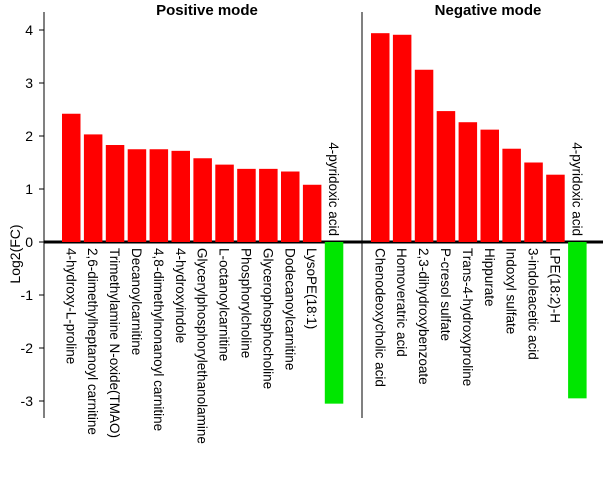 Image resolution: width=603 pixels, height=496 pixels. Describe the element at coordinates (27, 401) in the screenshot. I see `y-tick-label: -3` at that location.